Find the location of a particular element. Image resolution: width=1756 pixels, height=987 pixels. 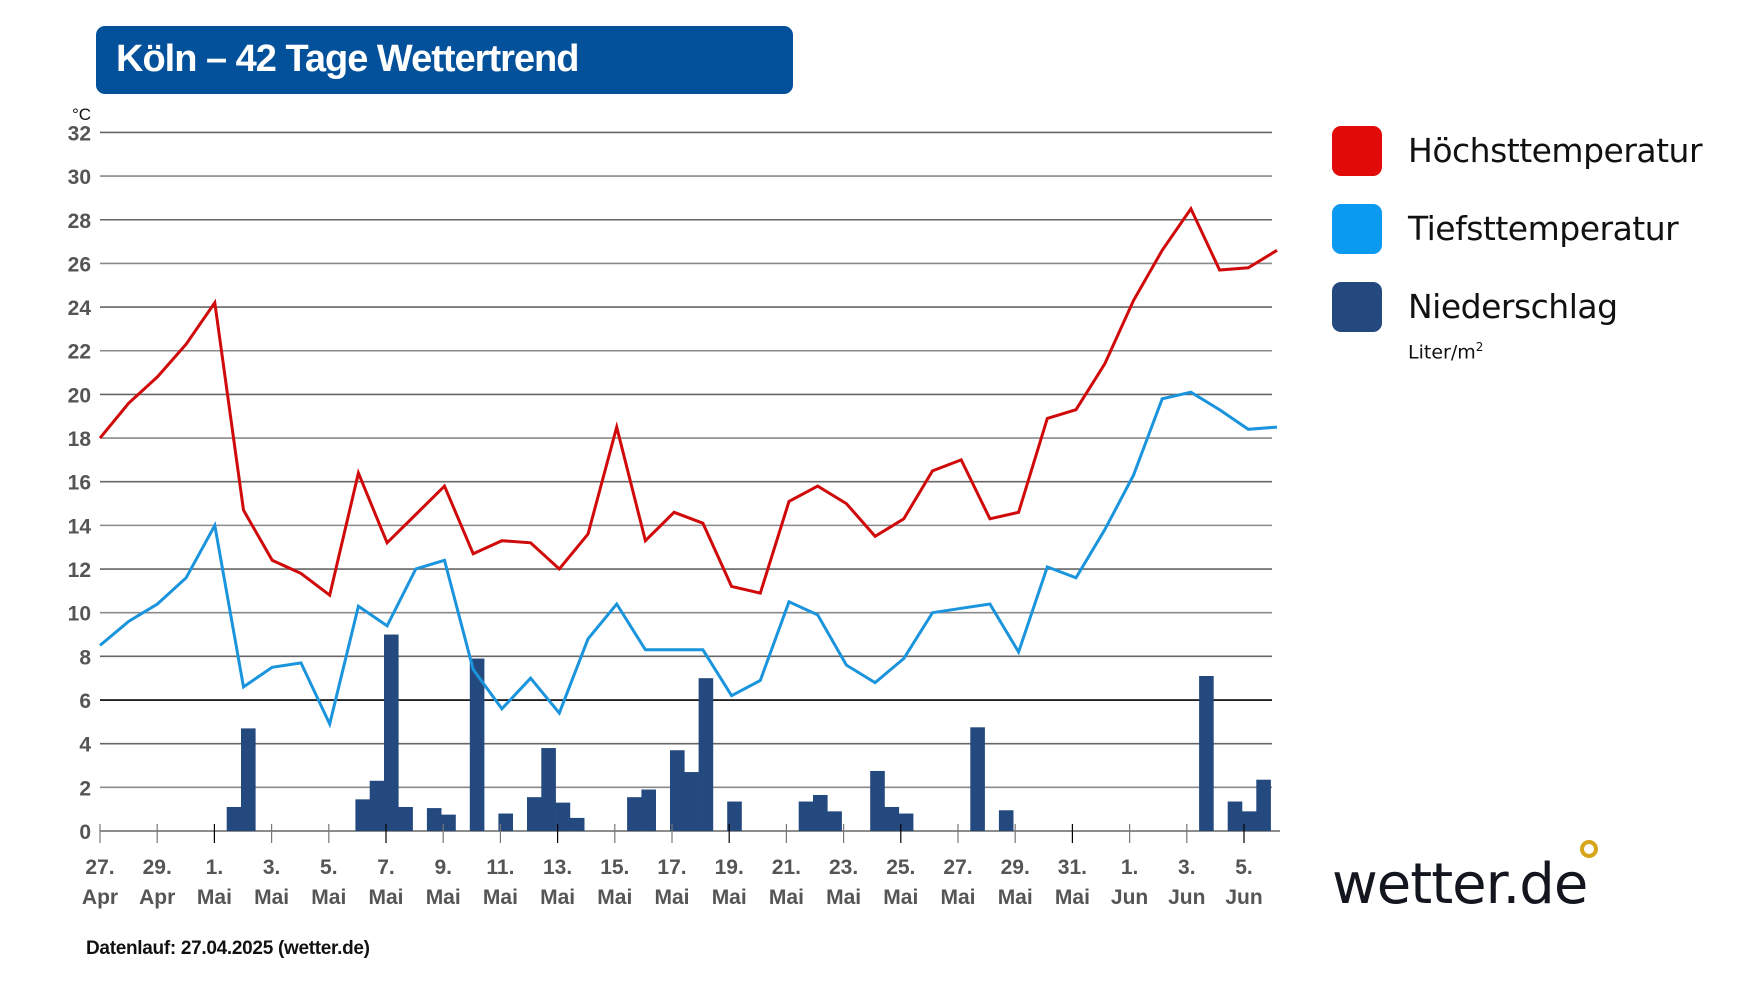

legend-item-precipitation: Niederschlag Liter/m2 is located at coordinates (1542, 322).